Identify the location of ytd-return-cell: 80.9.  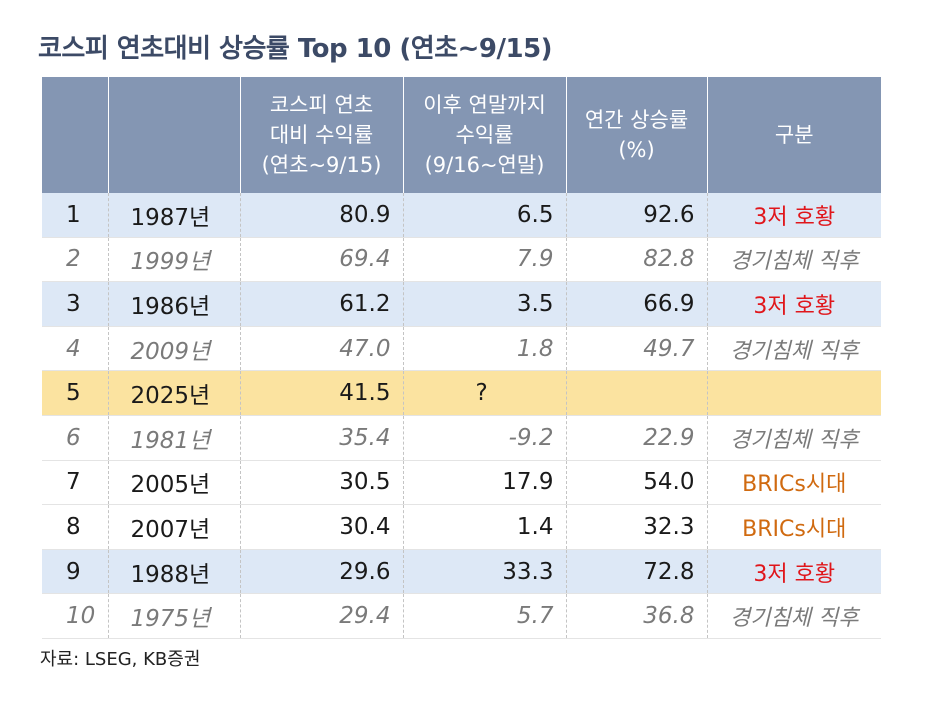
(321, 215).